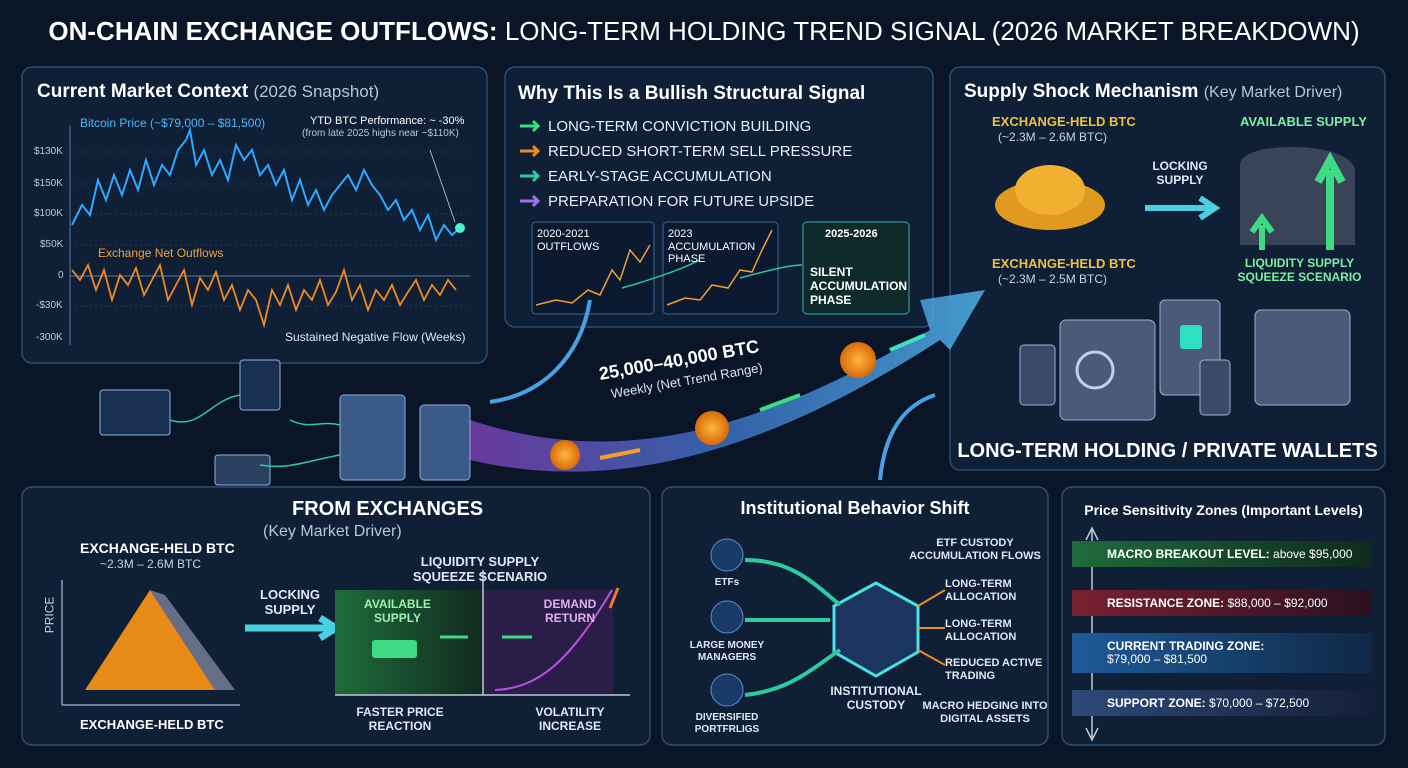 This screenshot has width=1408, height=768. I want to click on price-label: Bitcoin Price (~$79,000 – $81,500), so click(173, 123).